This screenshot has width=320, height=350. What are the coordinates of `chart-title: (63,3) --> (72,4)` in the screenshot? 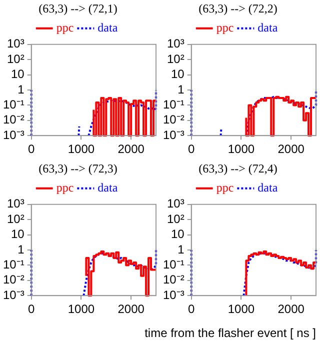 It's located at (238, 168).